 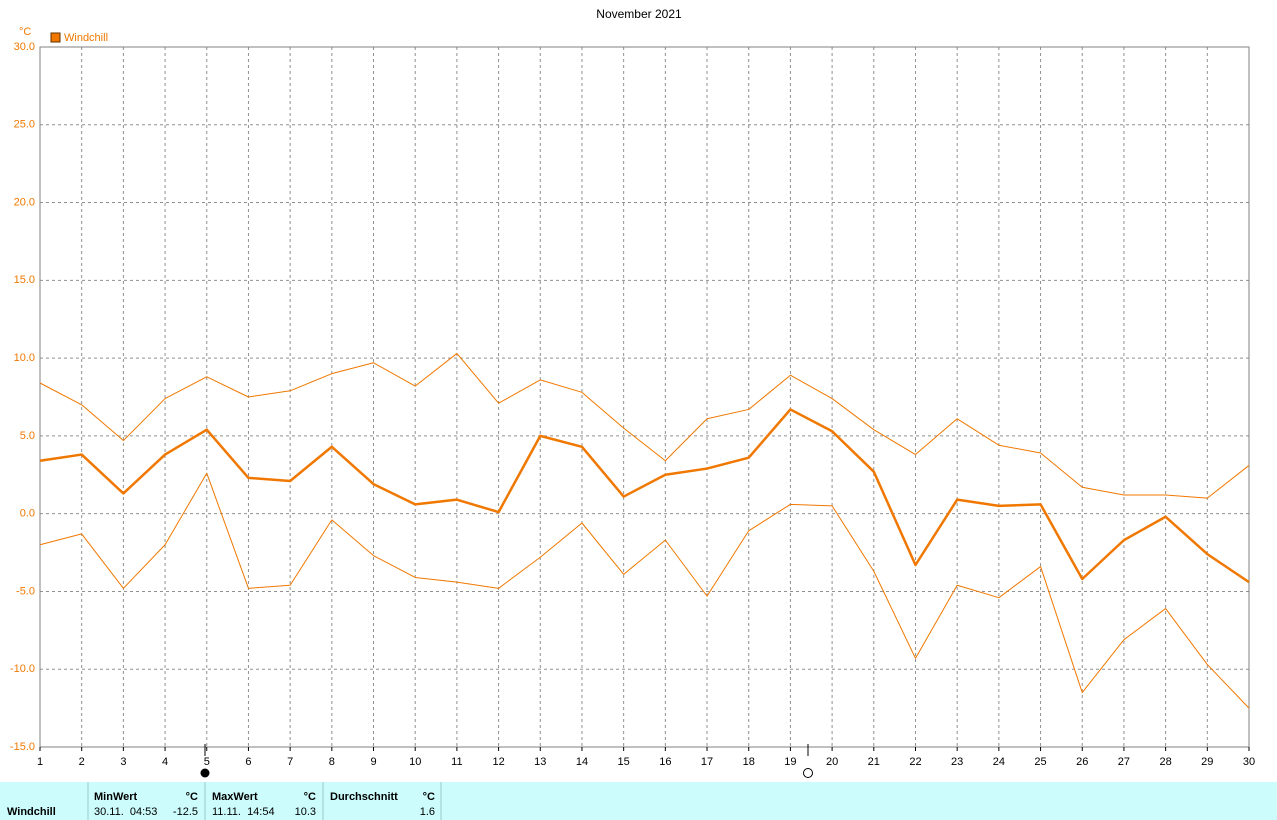 What do you see at coordinates (1040, 762) in the screenshot?
I see `x-tick-label: 25` at bounding box center [1040, 762].